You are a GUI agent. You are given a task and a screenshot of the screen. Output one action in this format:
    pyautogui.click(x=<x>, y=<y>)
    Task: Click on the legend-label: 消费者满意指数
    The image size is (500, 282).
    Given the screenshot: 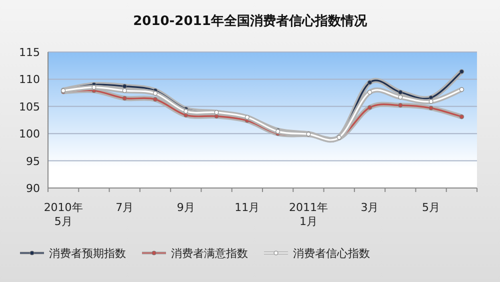 What is the action you would take?
    pyautogui.click(x=209, y=253)
    